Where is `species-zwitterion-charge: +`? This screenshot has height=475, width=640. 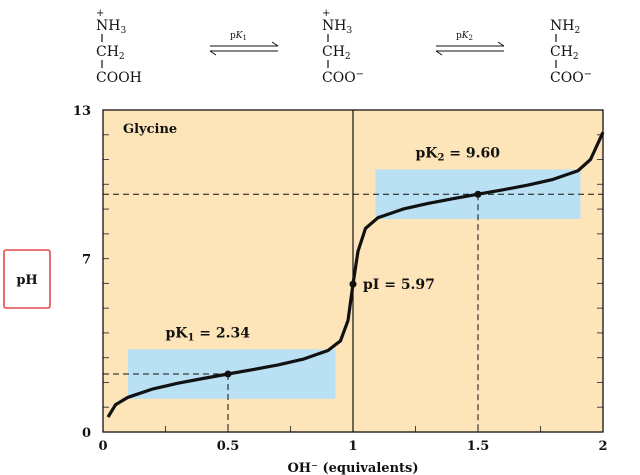
species-zwitterion-charge: + is located at coordinates (326, 13).